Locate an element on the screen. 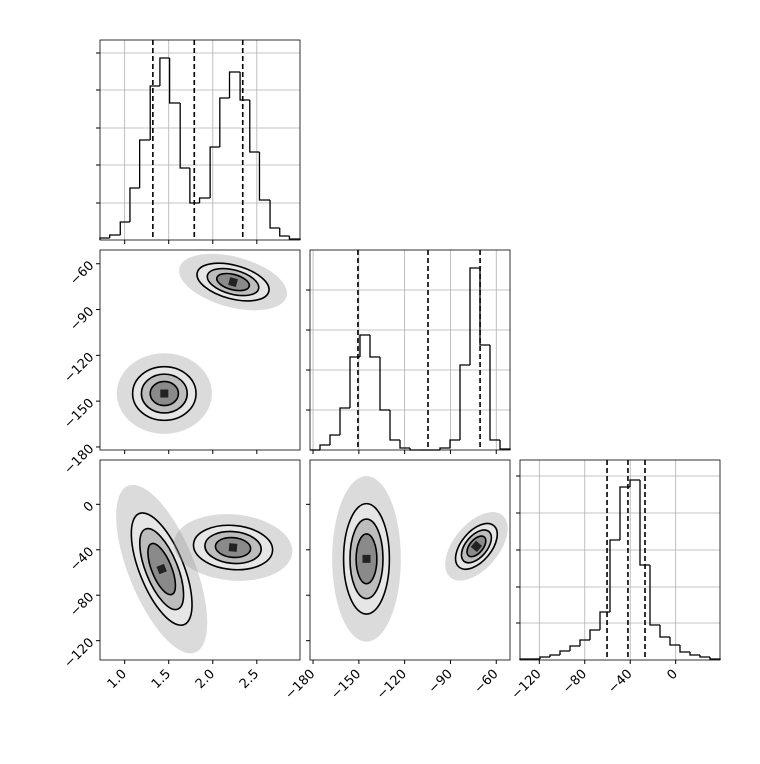 This screenshot has width=760, height=764. y-tick-label: −60 is located at coordinates (82, 273).